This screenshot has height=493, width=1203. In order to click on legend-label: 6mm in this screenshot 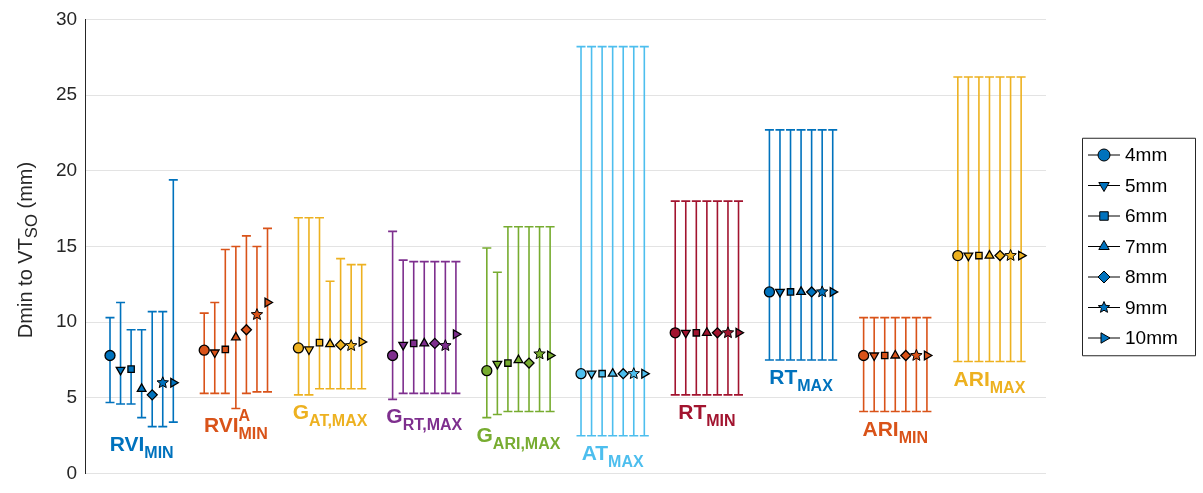, I will do `click(1146, 216)`.